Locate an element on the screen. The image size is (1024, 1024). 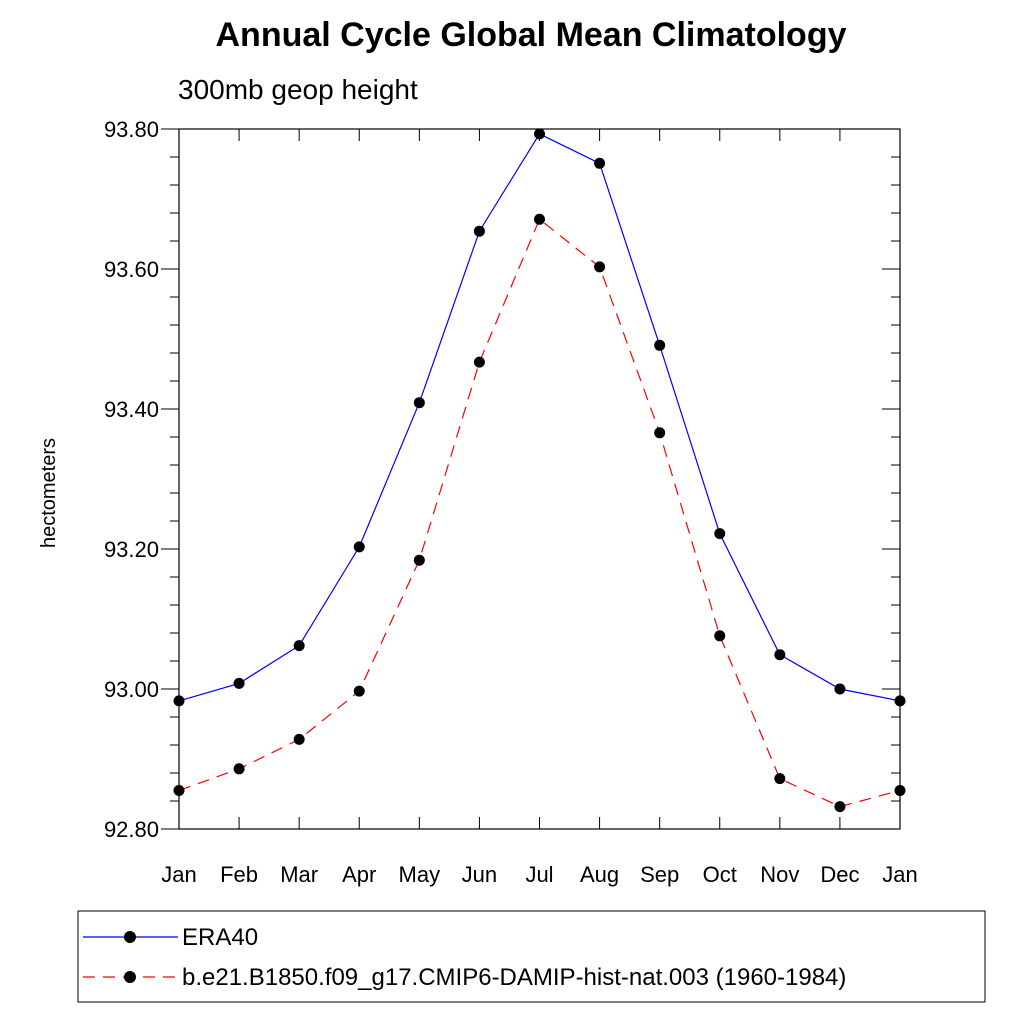
y-tick-label: 93.80 is located at coordinates (131, 129).